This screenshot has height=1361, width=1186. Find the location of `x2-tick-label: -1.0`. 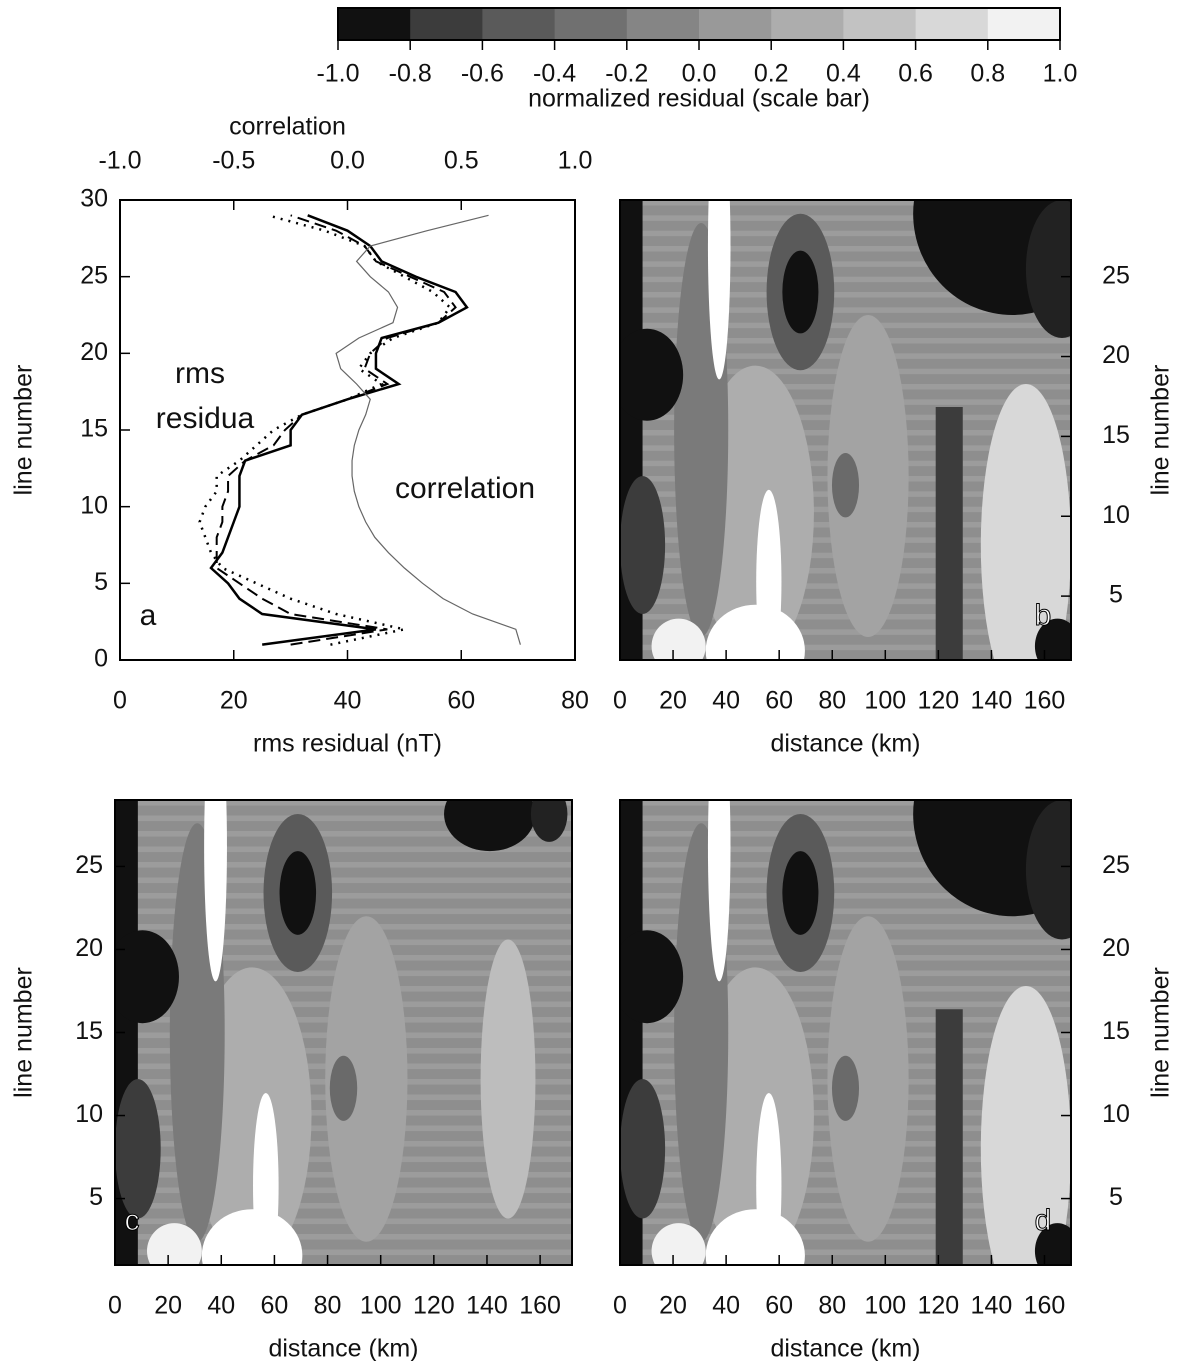

x2-tick-label: -1.0 is located at coordinates (119, 161).